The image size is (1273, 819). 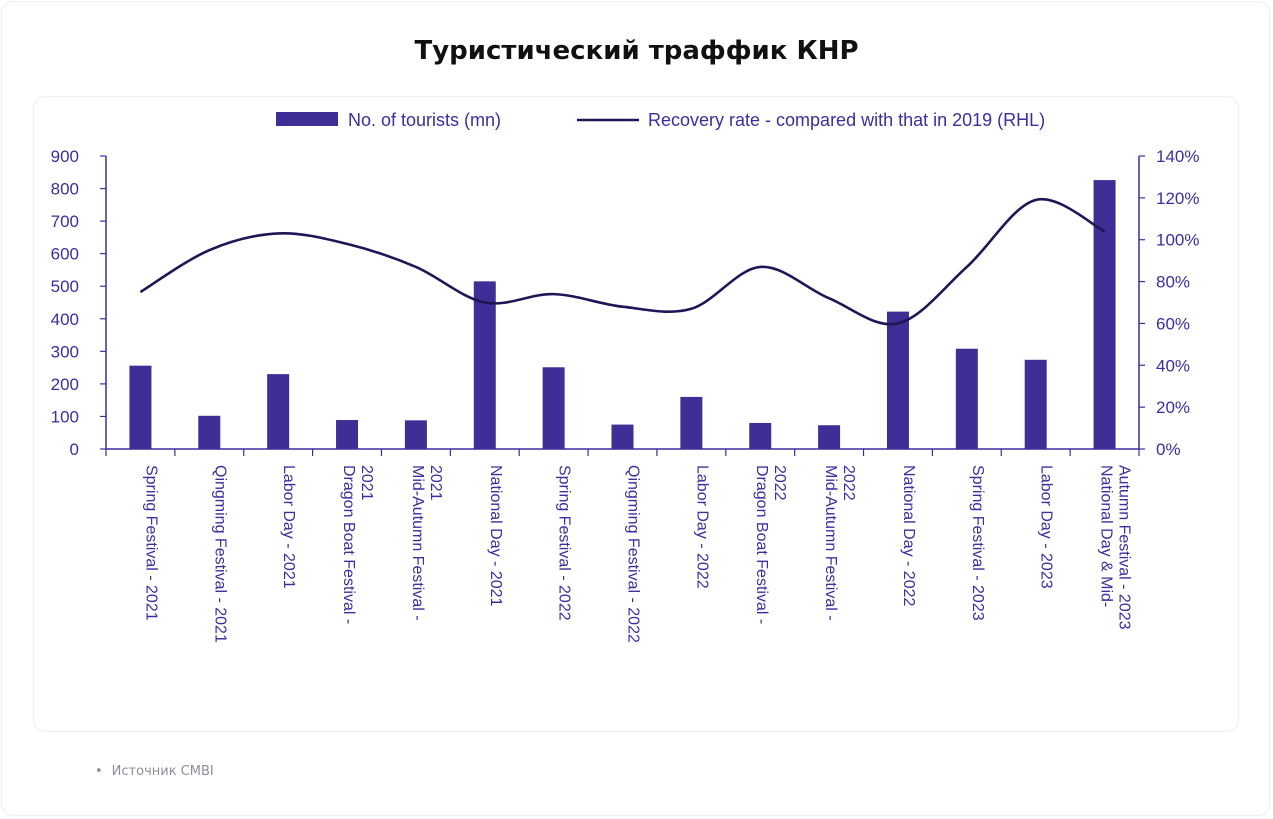 I want to click on source-note: • Источник CMBI, so click(x=154, y=771).